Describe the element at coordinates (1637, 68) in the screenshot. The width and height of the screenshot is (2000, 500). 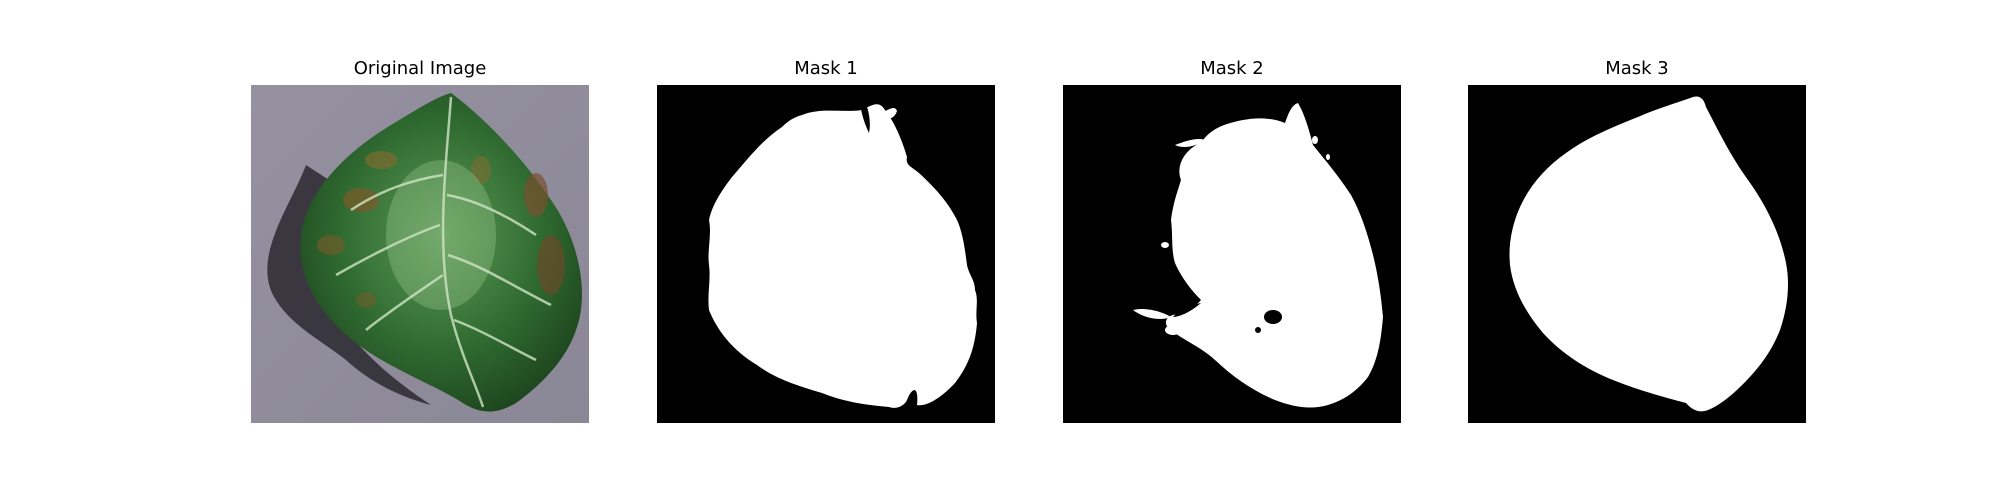
I see `panel-title: Mask 3` at that location.